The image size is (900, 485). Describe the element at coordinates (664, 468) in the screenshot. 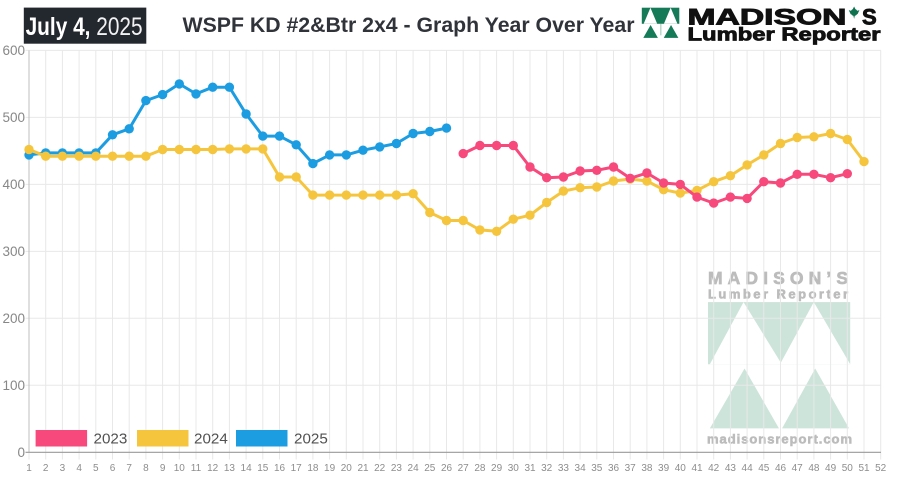

I see `svg-text: 39` at that location.